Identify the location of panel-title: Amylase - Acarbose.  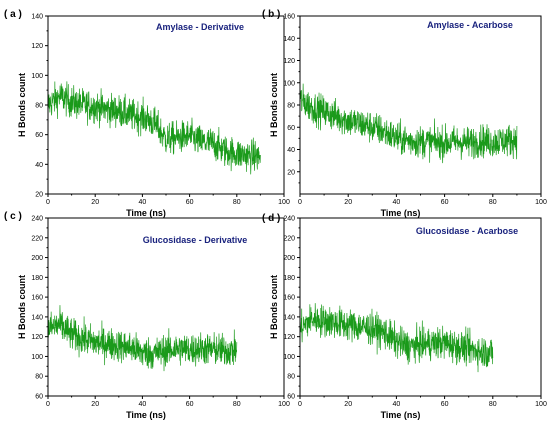
(470, 25).